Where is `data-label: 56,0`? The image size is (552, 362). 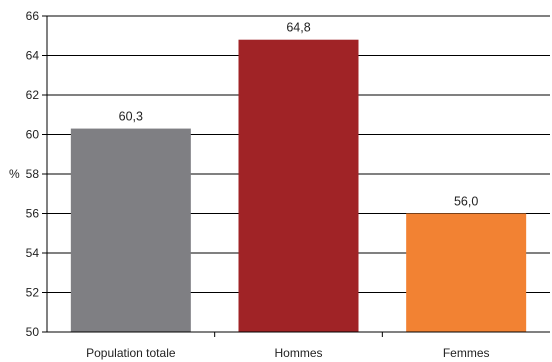
data-label: 56,0 is located at coordinates (466, 202).